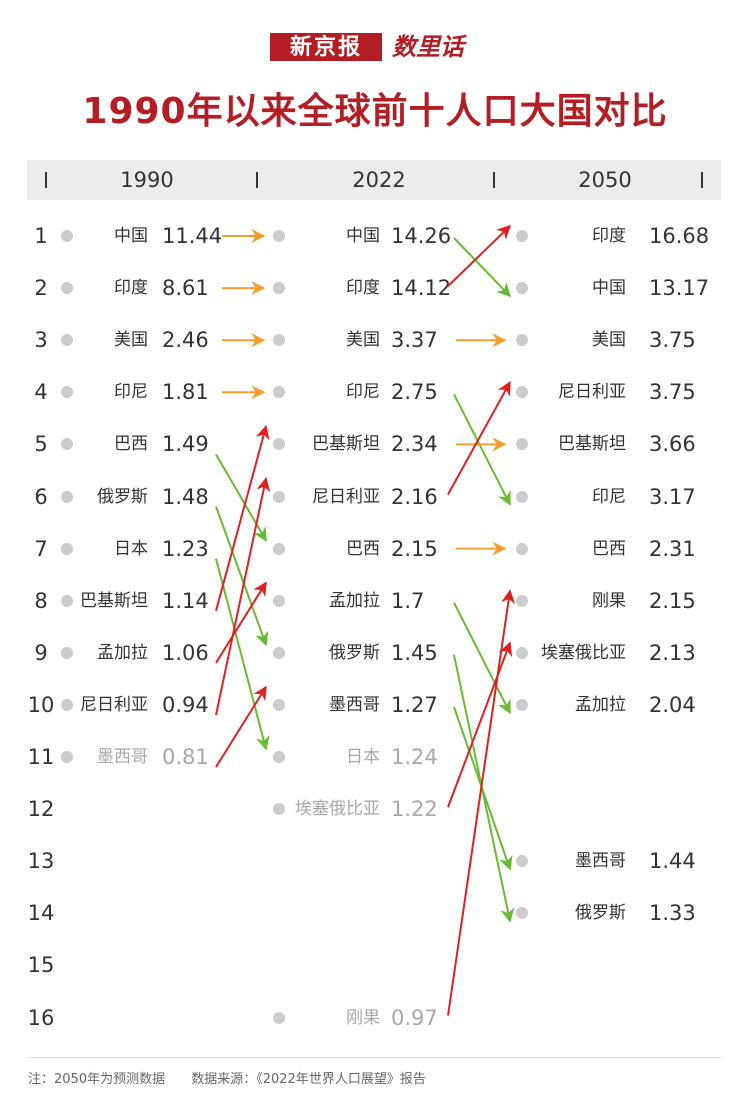 This screenshot has width=750, height=1113. I want to click on c2050-country-name: 埃塞俄比亚, so click(583, 652).